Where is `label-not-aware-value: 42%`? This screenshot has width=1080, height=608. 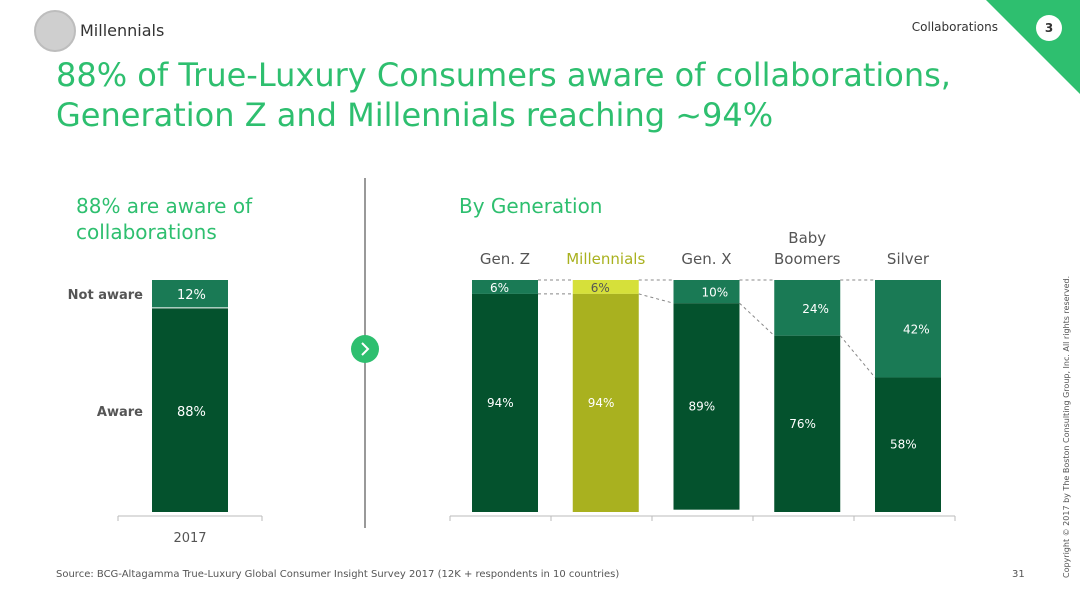 label-not-aware-value: 42% is located at coordinates (916, 330).